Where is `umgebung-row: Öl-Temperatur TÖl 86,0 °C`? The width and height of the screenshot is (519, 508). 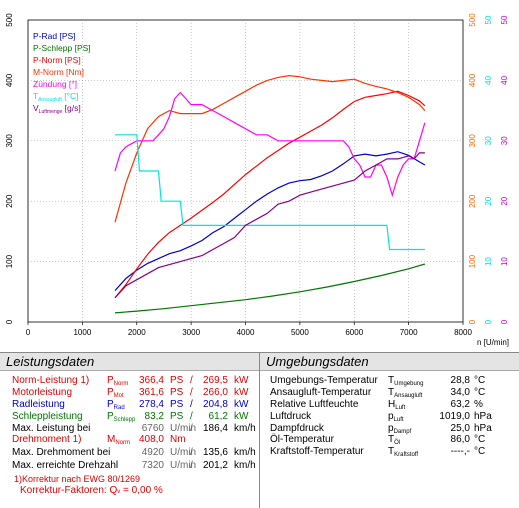
umgebung-row: Öl-Temperatur TÖl 86,0 °C is located at coordinates (392, 440).